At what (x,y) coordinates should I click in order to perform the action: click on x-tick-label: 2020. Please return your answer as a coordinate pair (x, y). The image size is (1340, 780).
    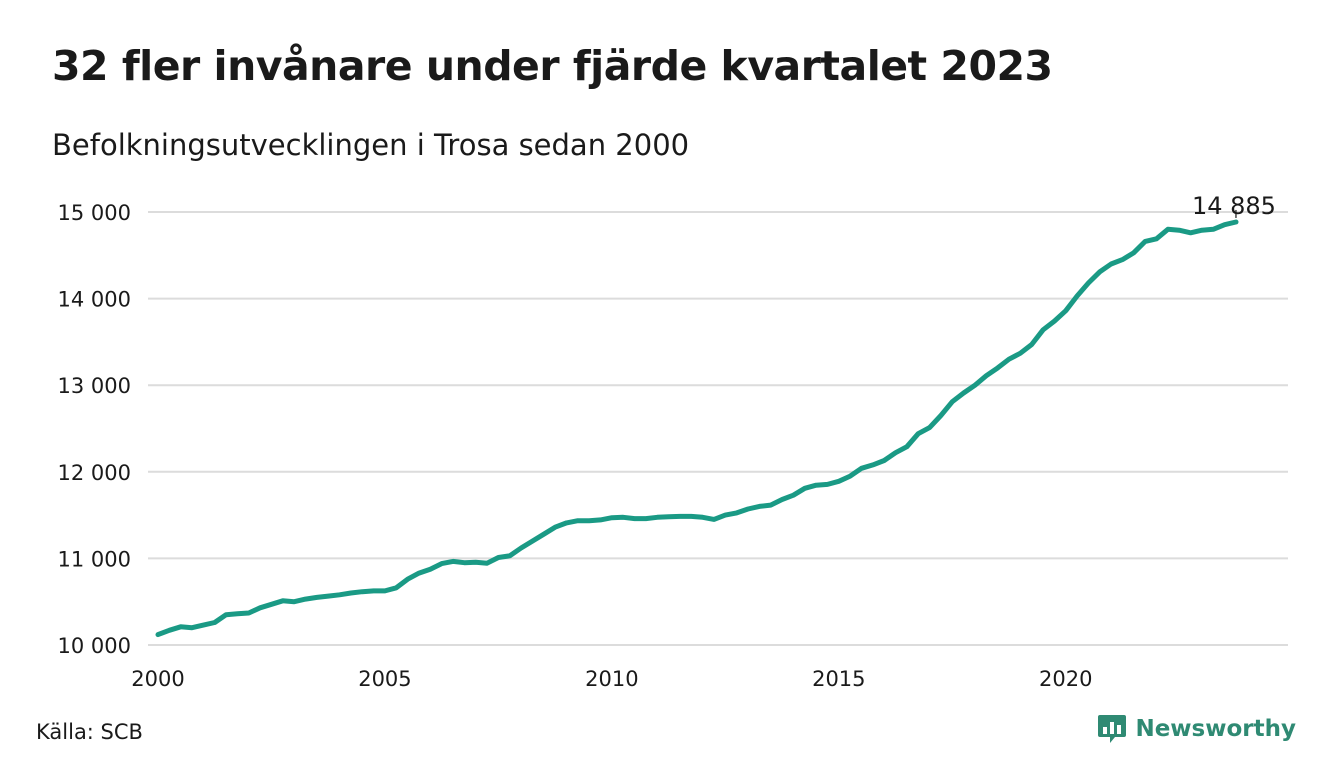
    Looking at the image, I should click on (1065, 679).